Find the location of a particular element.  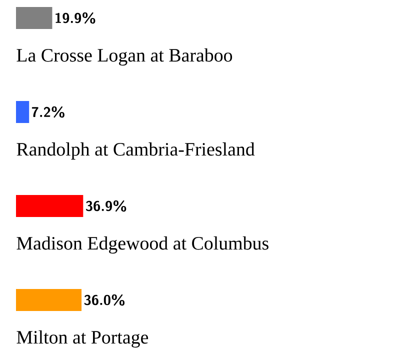

data-label: 7.2% is located at coordinates (48, 112).